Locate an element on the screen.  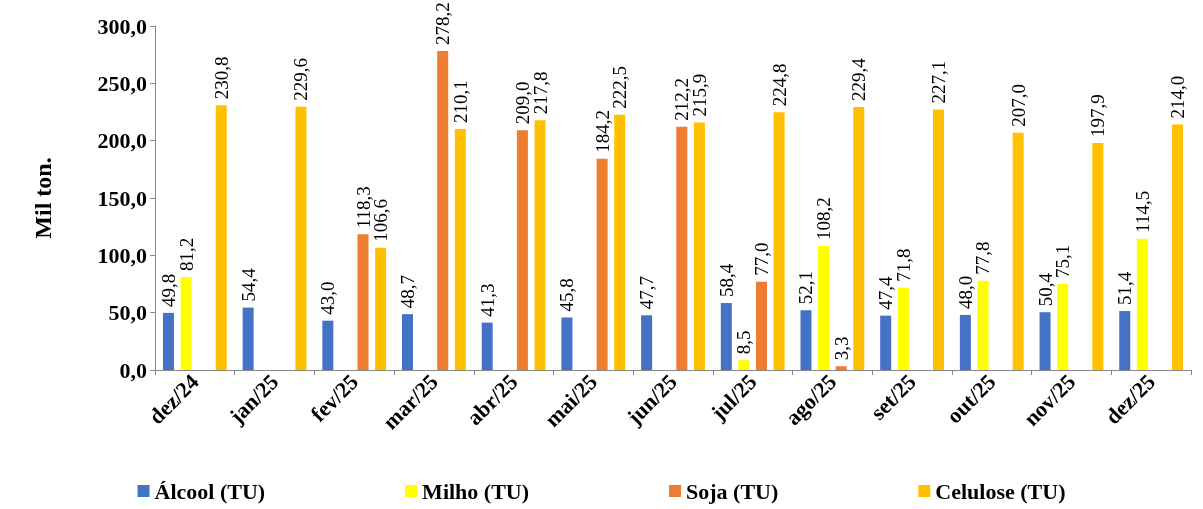
data-label: 212,2 is located at coordinates (682, 99).